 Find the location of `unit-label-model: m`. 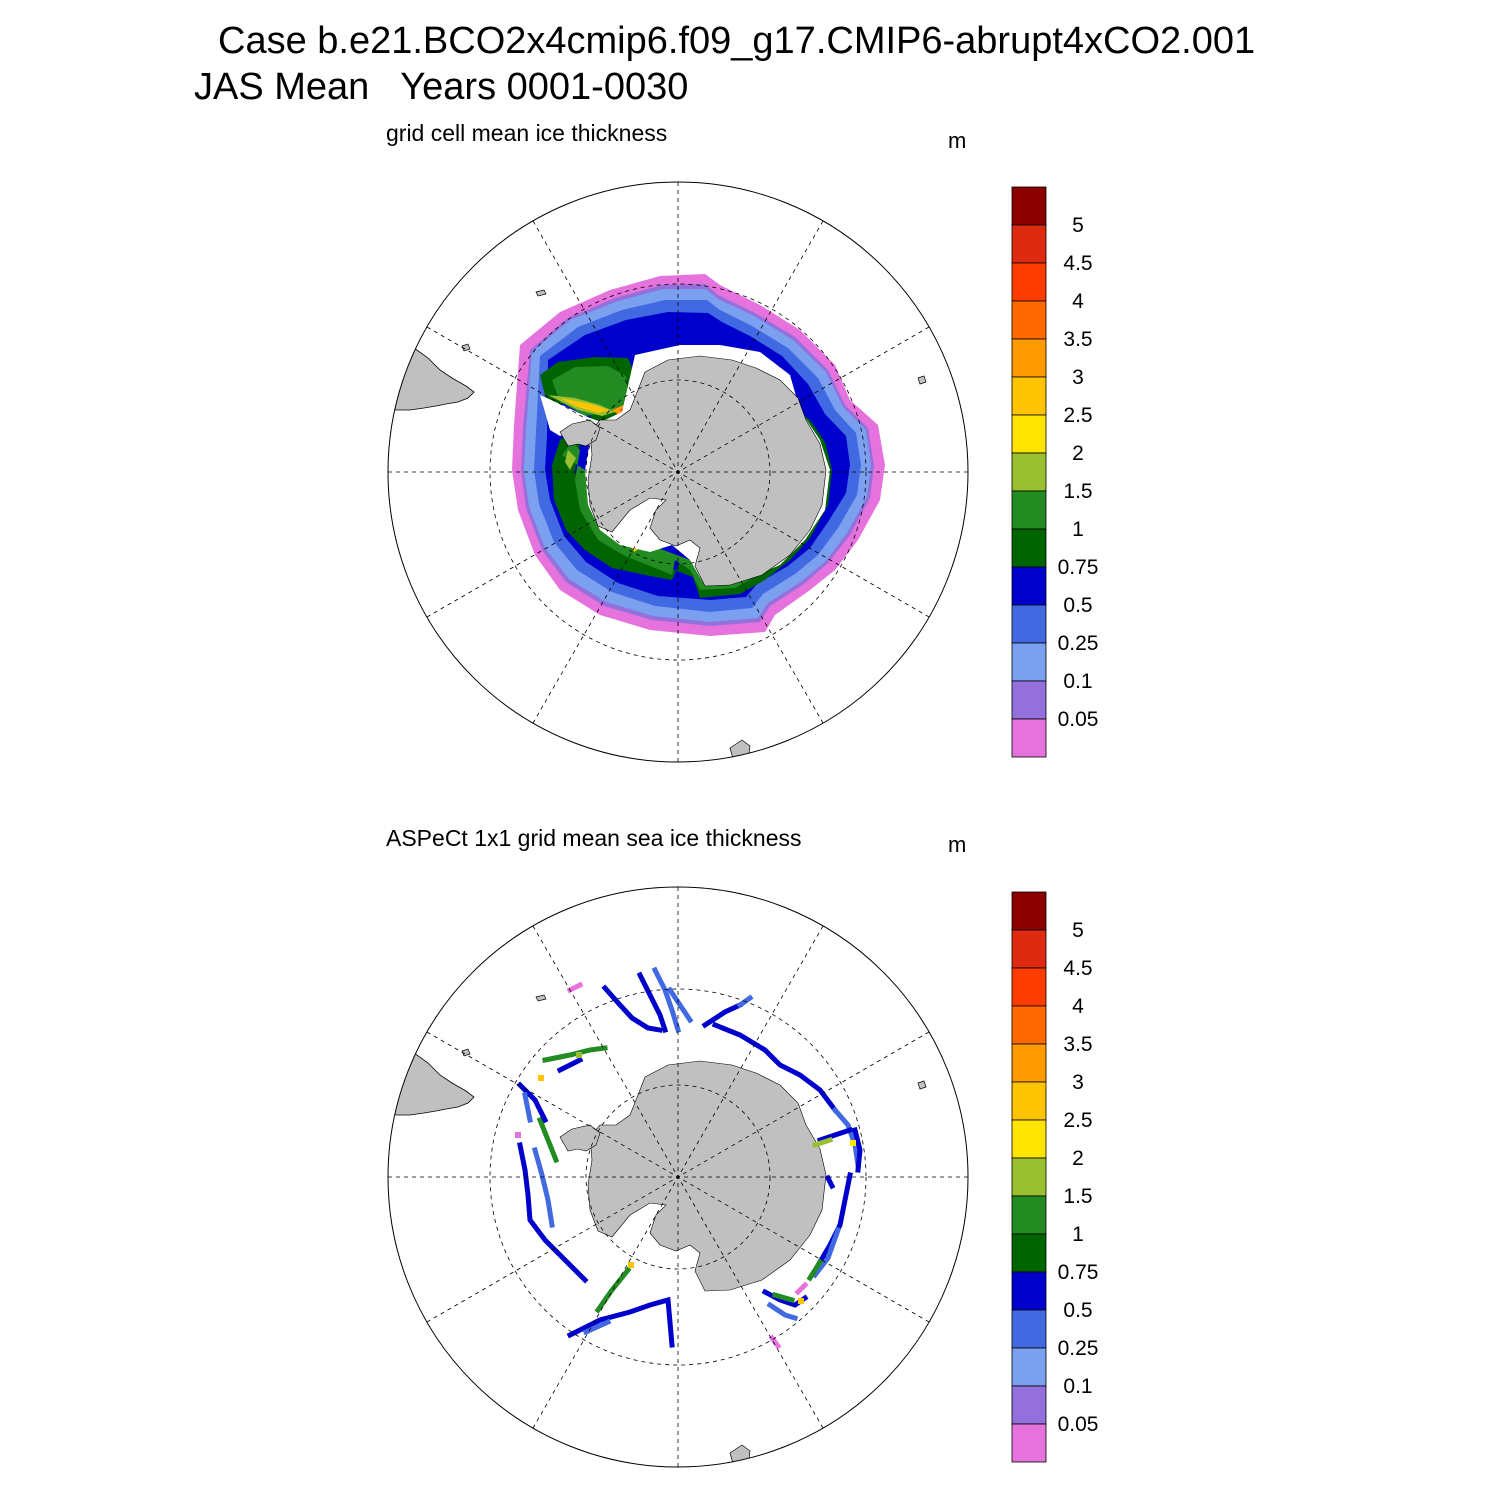

unit-label-model: m is located at coordinates (957, 140).